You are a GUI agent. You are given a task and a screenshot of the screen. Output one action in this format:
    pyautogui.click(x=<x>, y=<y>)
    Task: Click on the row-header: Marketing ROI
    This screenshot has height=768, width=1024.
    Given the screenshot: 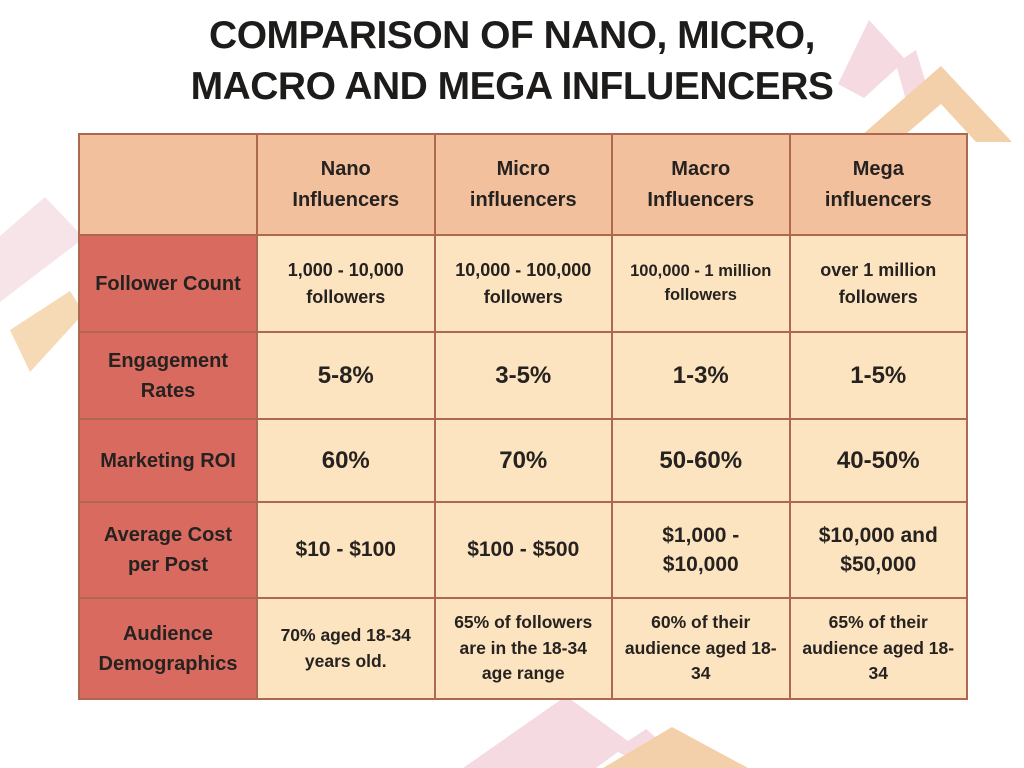 What is the action you would take?
    pyautogui.click(x=168, y=460)
    